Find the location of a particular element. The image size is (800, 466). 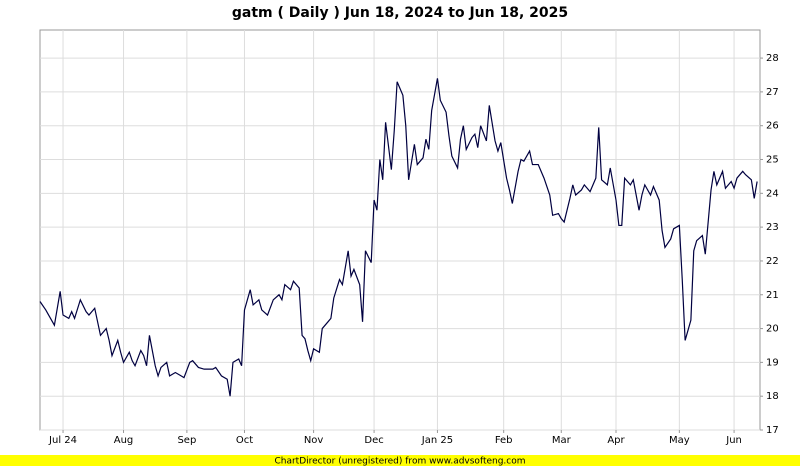

y-tick-label: 17 is located at coordinates (772, 430).